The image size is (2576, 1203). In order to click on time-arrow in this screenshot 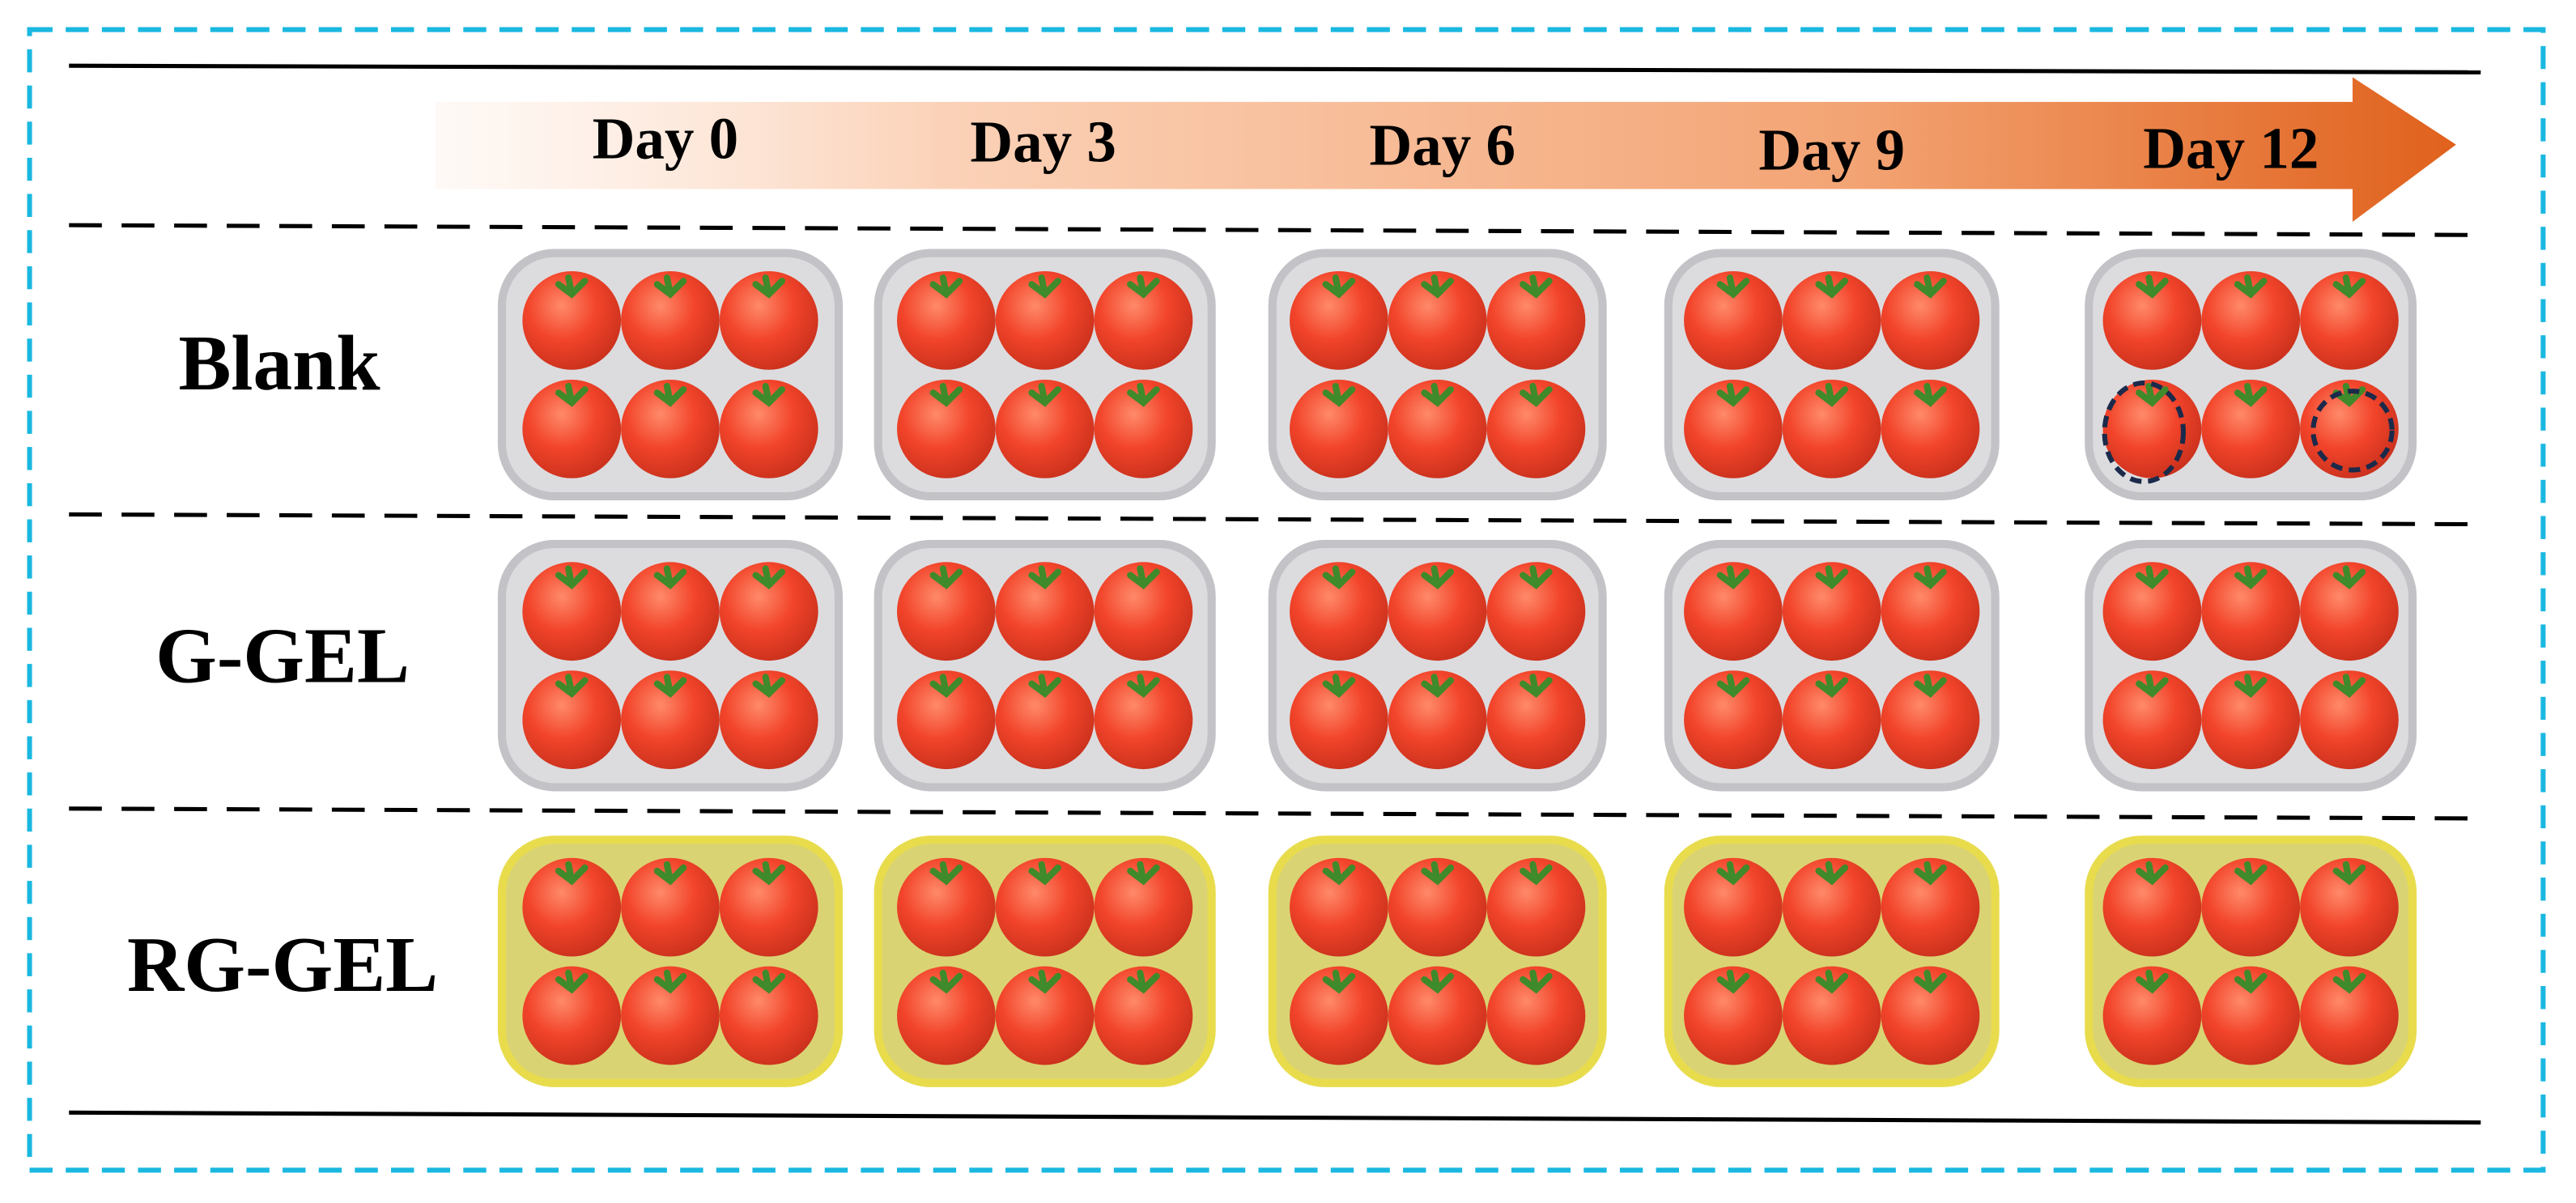, I will do `click(1446, 150)`.